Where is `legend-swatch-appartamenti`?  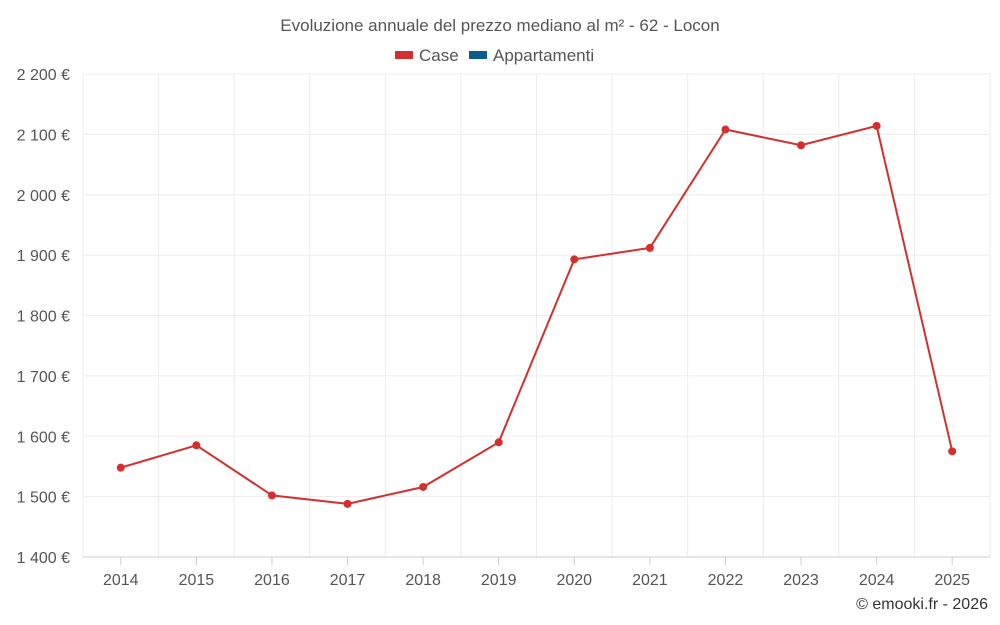 legend-swatch-appartamenti is located at coordinates (478, 55).